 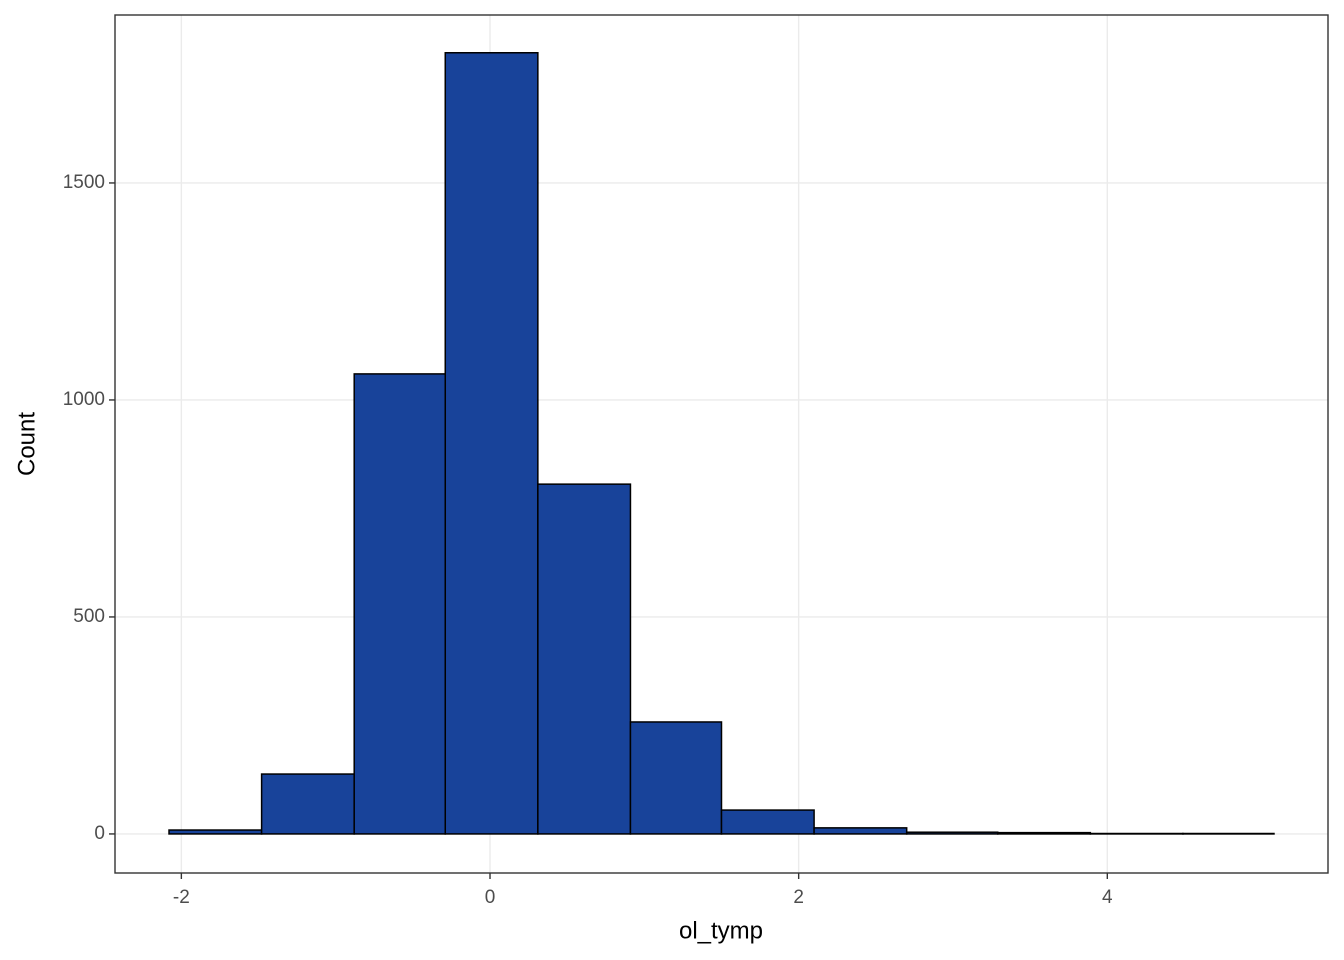 What do you see at coordinates (1107, 897) in the screenshot?
I see `x-tick-label: 4` at bounding box center [1107, 897].